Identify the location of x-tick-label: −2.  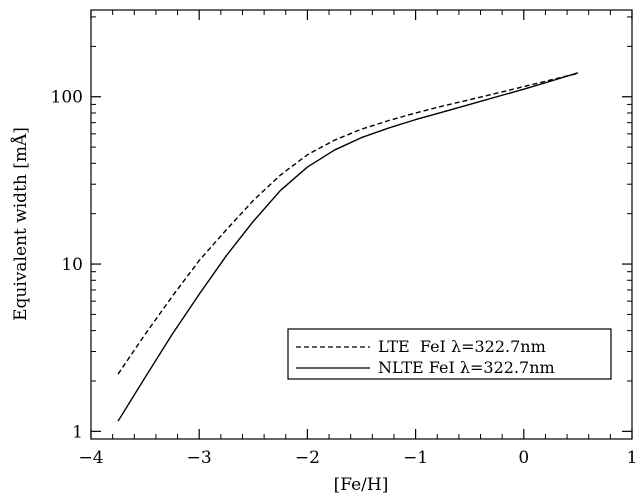
(307, 458).